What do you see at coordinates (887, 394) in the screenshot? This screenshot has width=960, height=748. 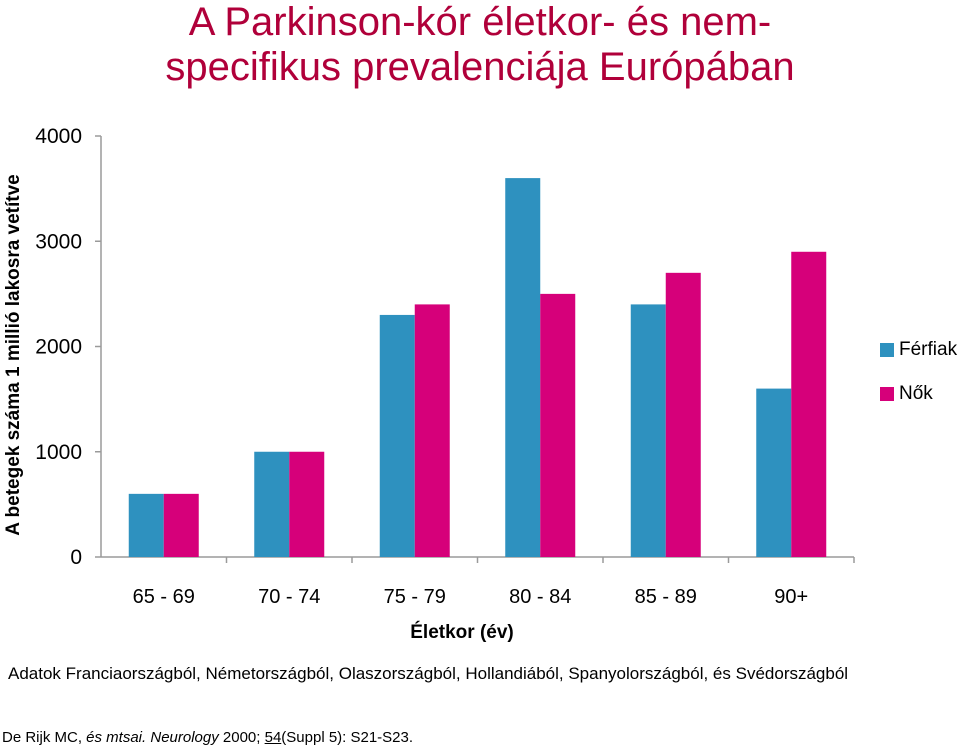 I see `legend-swatch-nok` at bounding box center [887, 394].